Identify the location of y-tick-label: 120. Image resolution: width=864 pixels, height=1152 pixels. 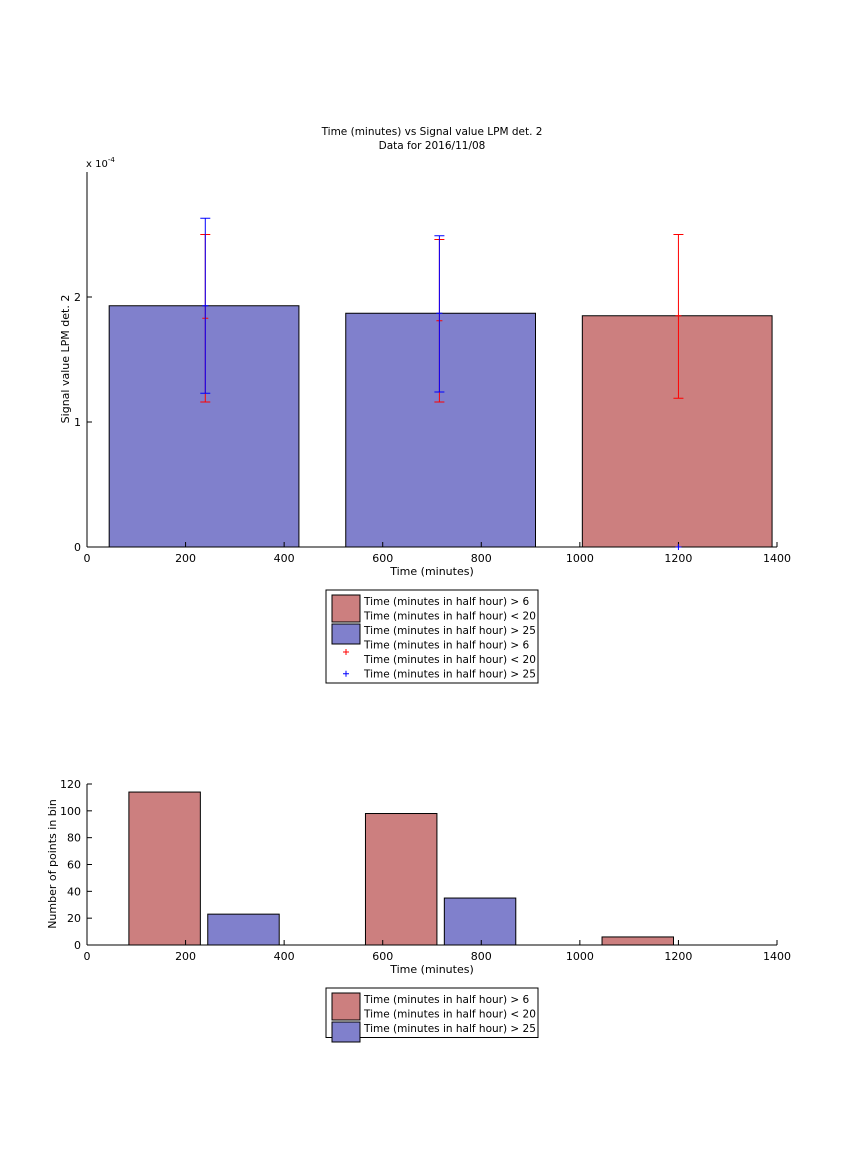
(70, 784).